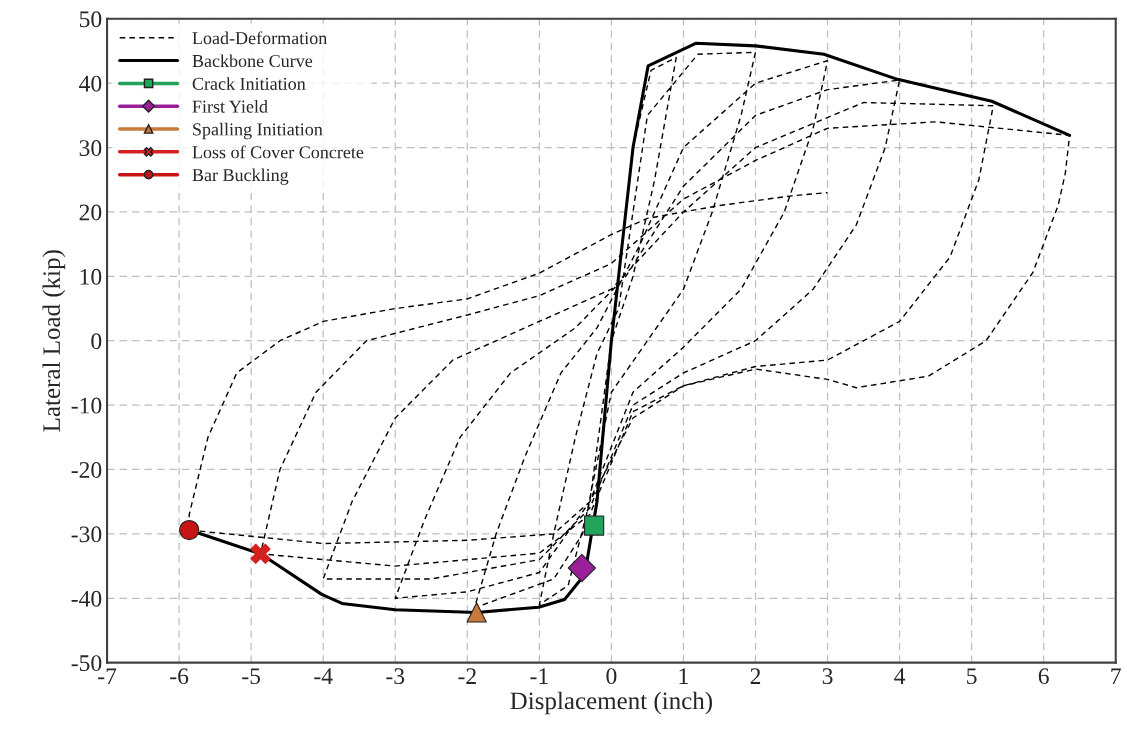  What do you see at coordinates (90, 212) in the screenshot?
I see `y-tick-label: 20` at bounding box center [90, 212].